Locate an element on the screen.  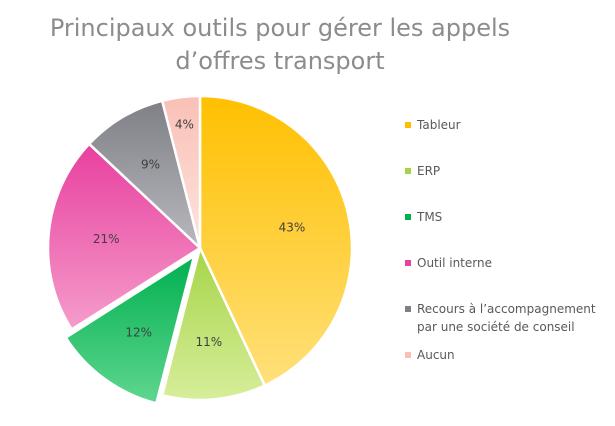
legend-label-line: ERP is located at coordinates (429, 171).